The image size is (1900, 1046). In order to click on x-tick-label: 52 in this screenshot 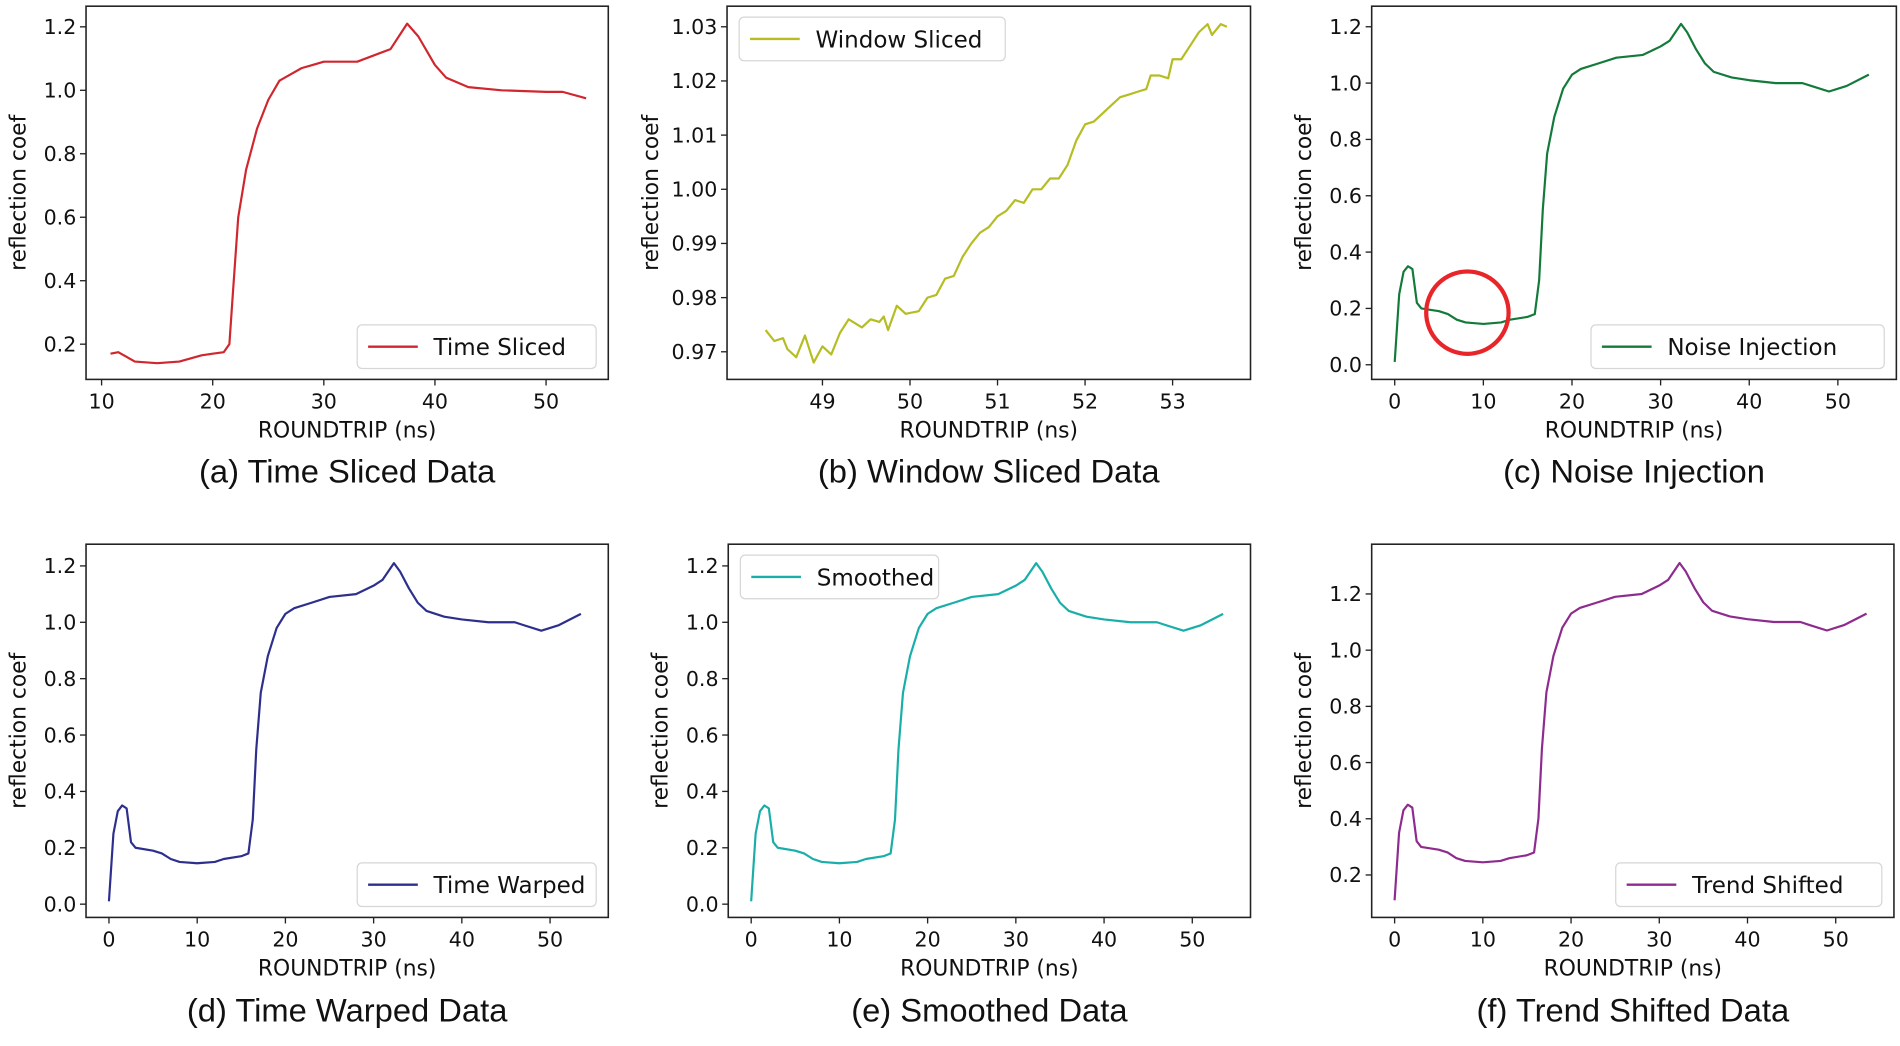, I will do `click(1085, 401)`.